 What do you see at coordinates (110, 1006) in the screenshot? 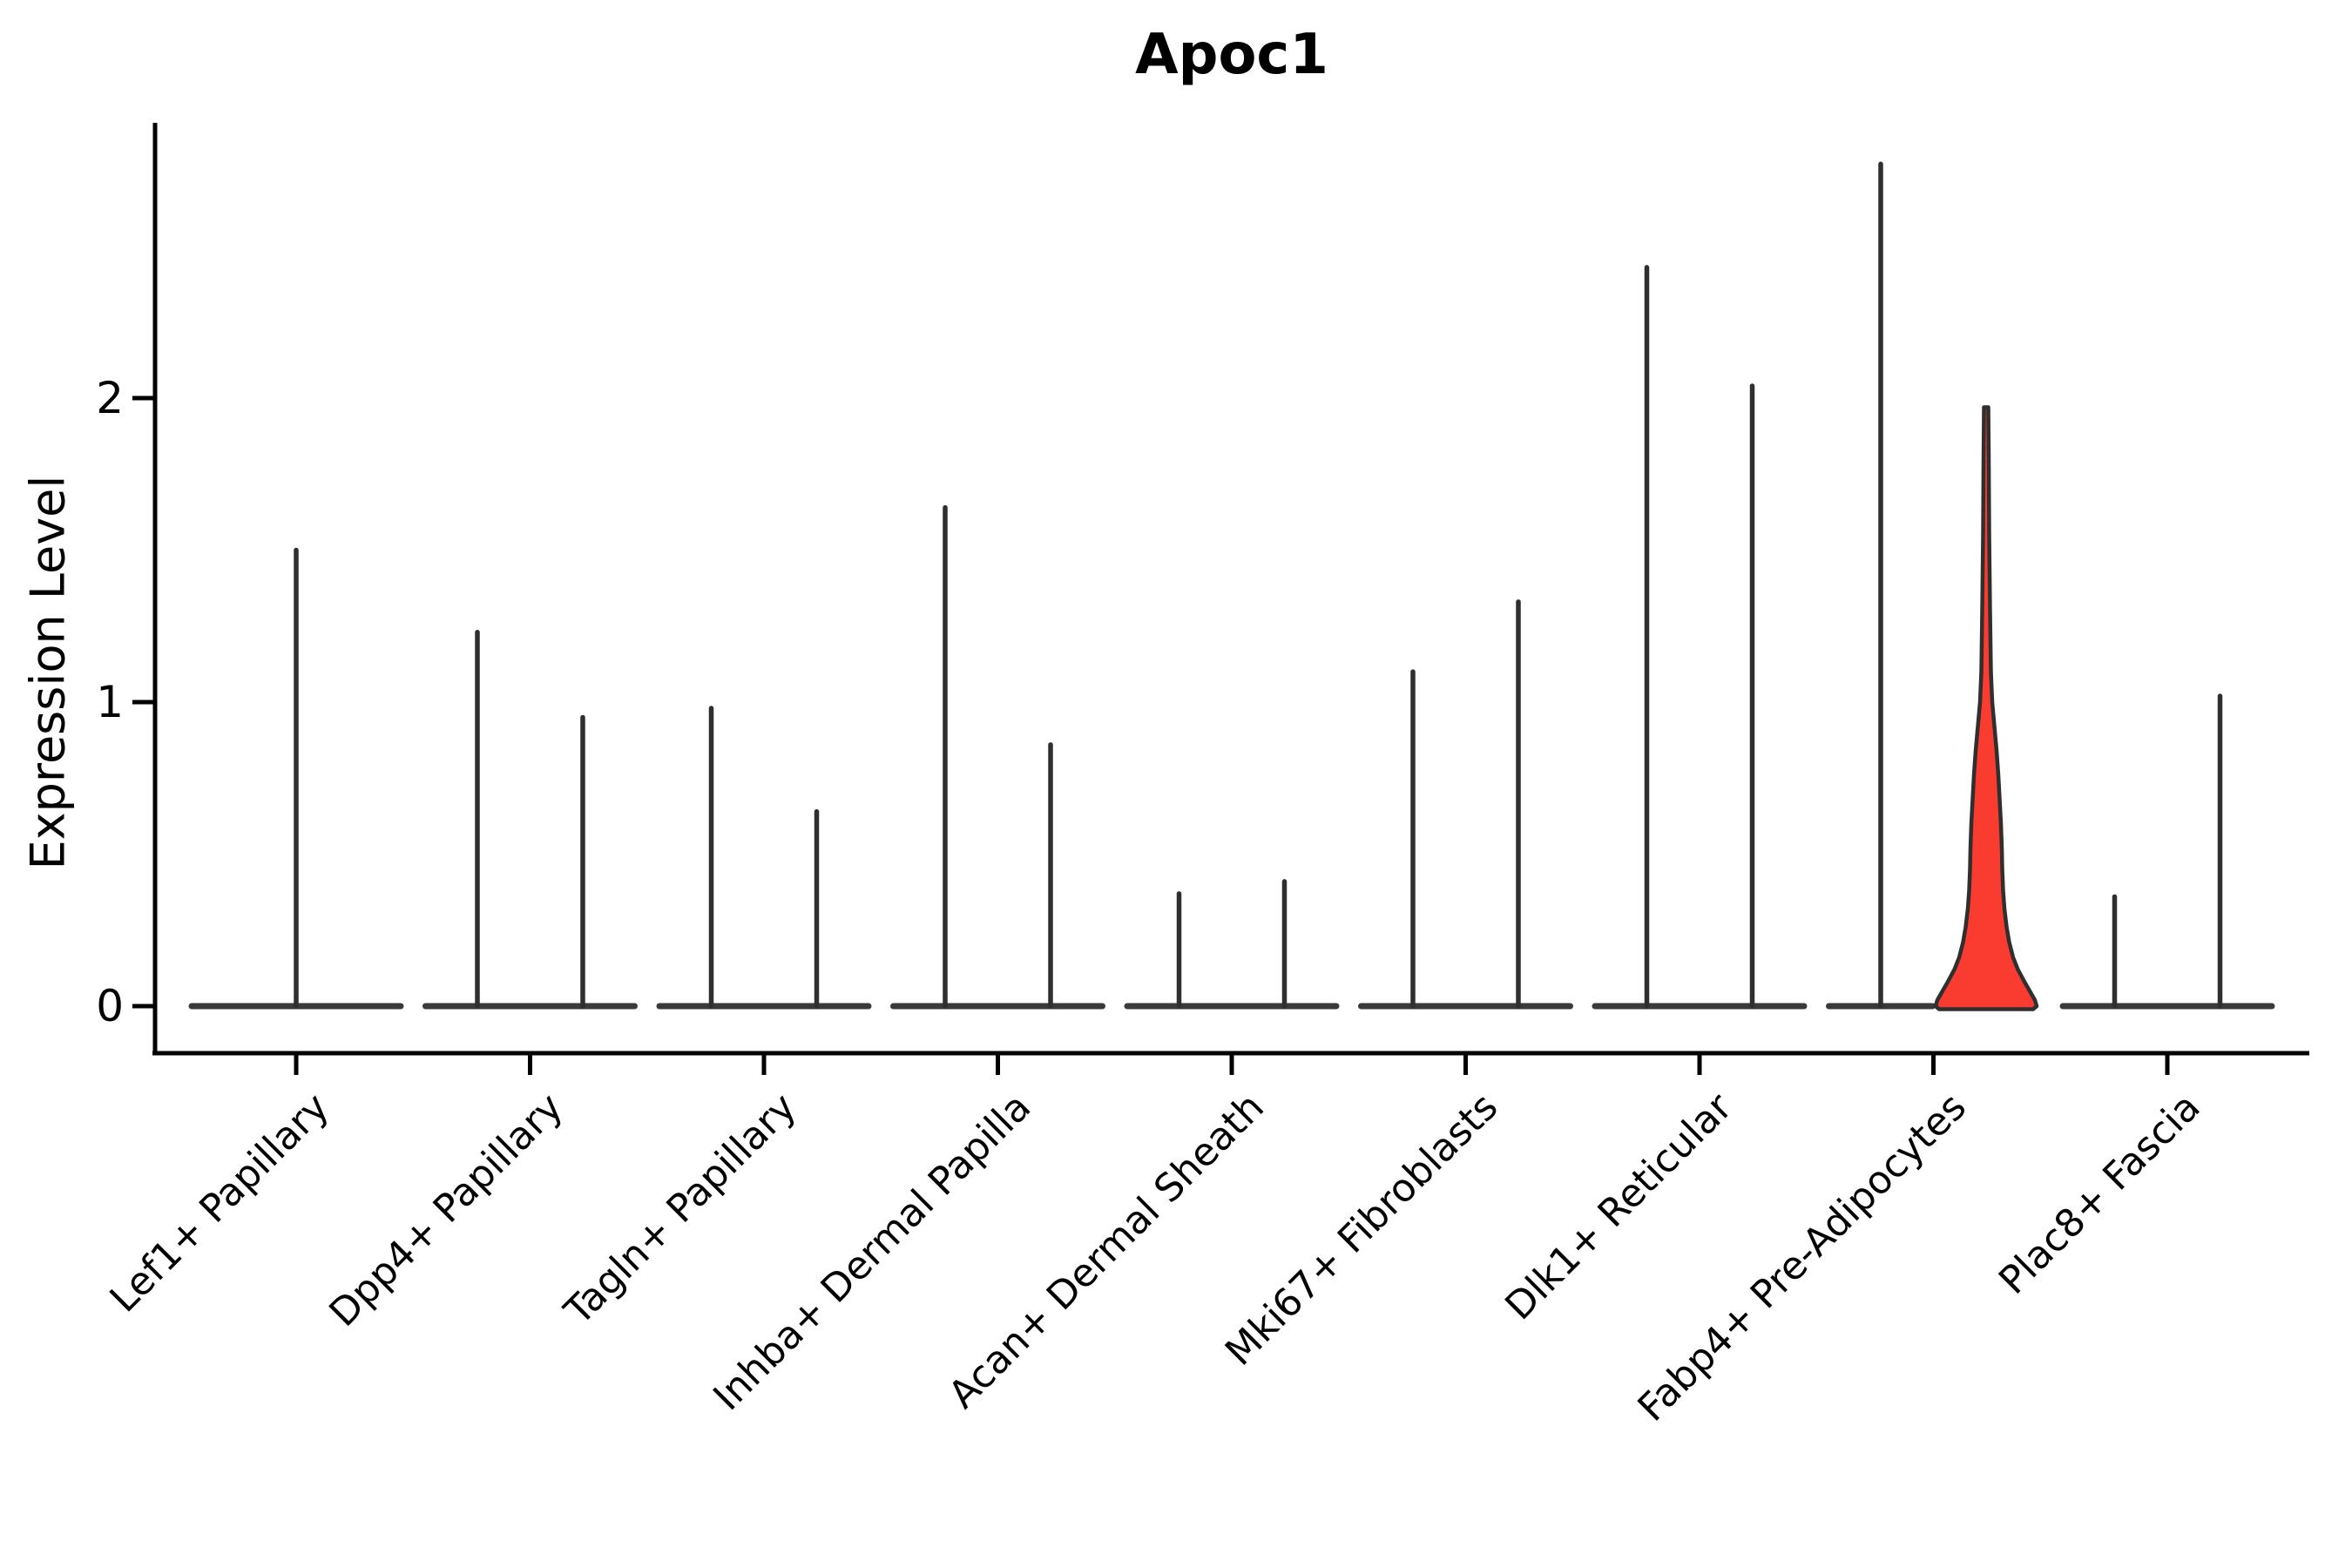
I see `y-tick-label: 0` at bounding box center [110, 1006].